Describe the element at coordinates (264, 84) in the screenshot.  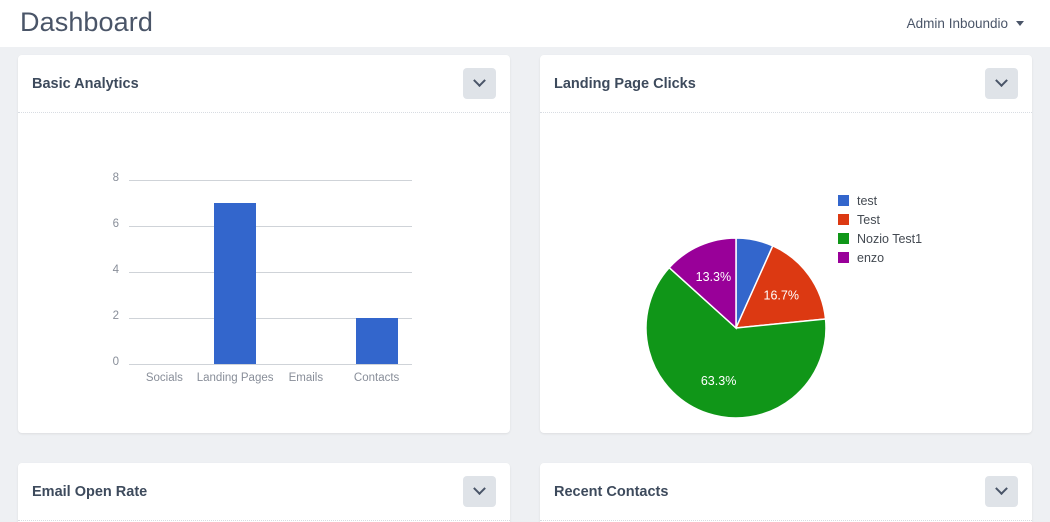
I see `panel-header: Basic Analytics` at that location.